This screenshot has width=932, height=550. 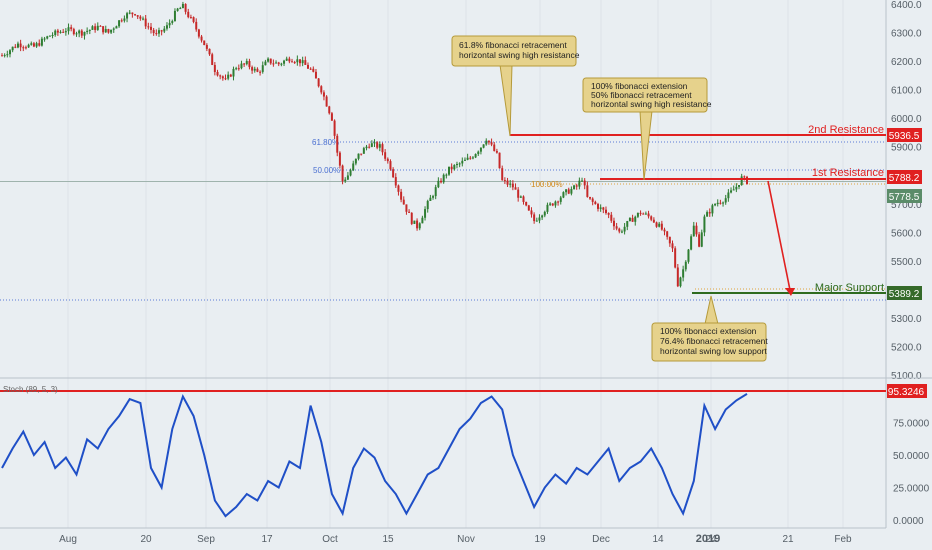 I want to click on time-tick-label: Oct, so click(x=330, y=539).